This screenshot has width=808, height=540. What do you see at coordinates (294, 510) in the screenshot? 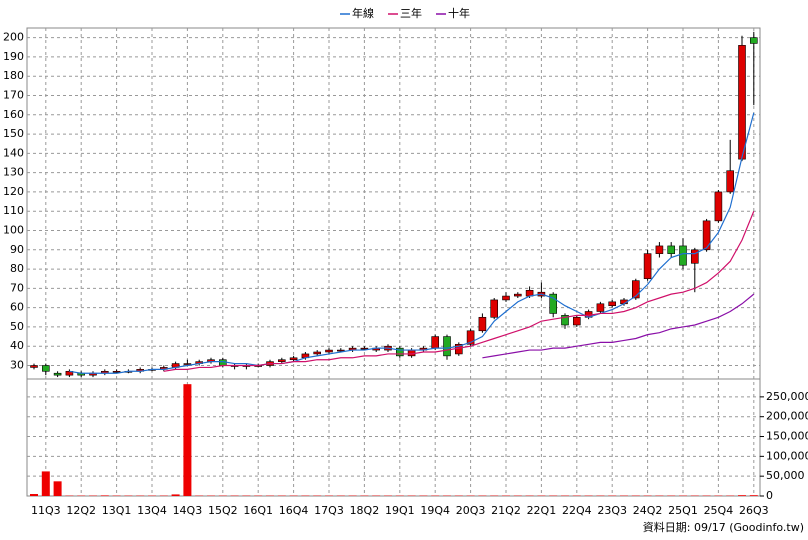
I see `x-tick-label: 16Q4` at bounding box center [294, 510].